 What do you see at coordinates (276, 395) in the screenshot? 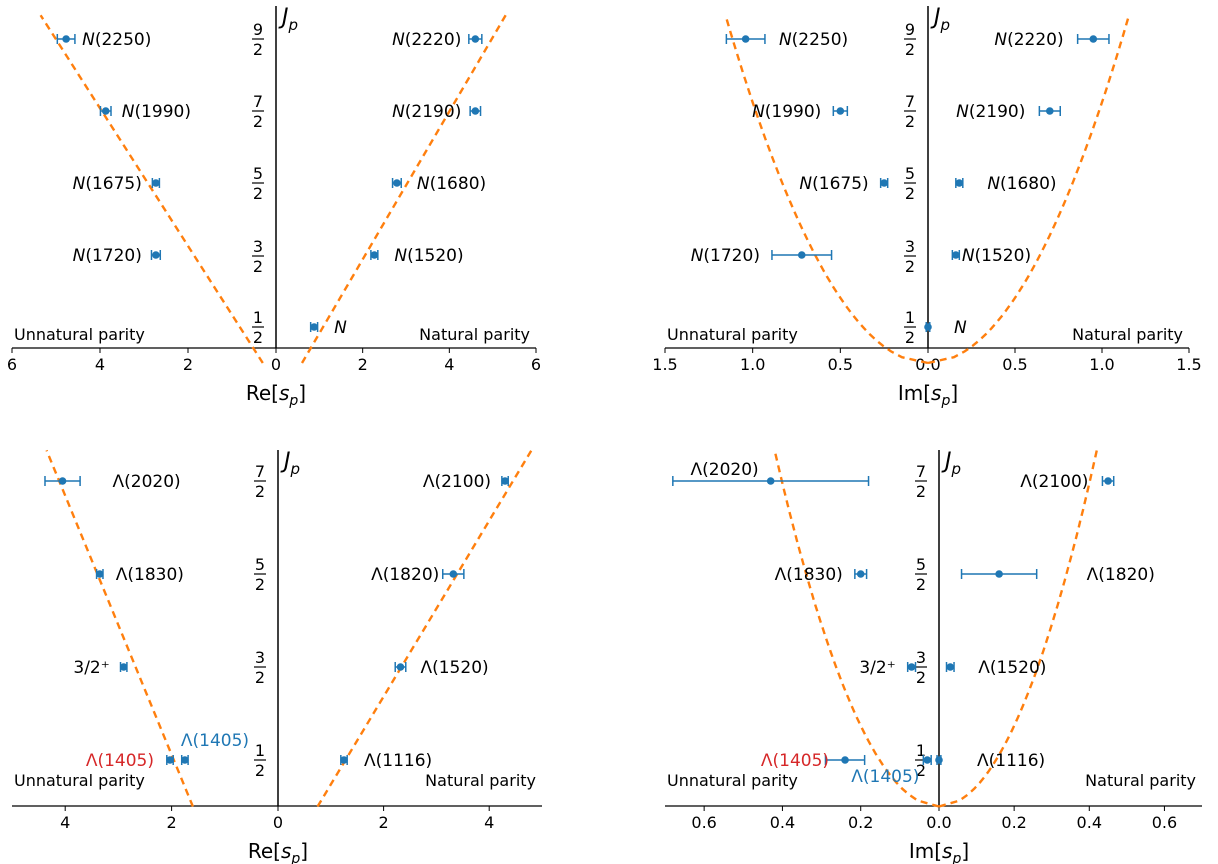
I see `x-axis-label: Re[sp]` at bounding box center [276, 395].